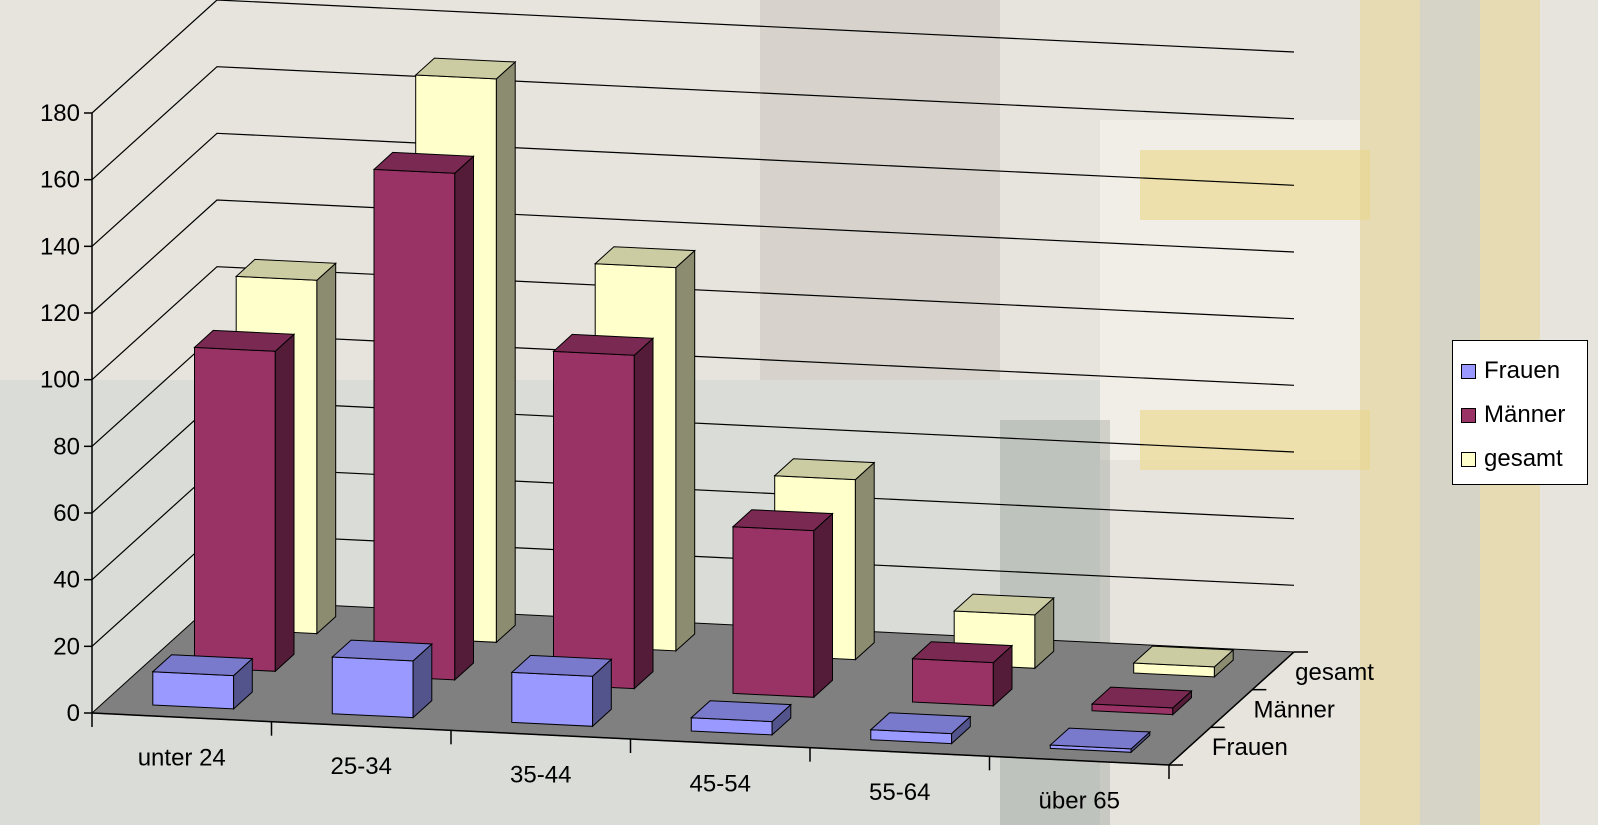 The height and width of the screenshot is (825, 1598). I want to click on y-axis-ticks: 0 20 40 60 80 100 120 140 160 180, so click(66, 413).